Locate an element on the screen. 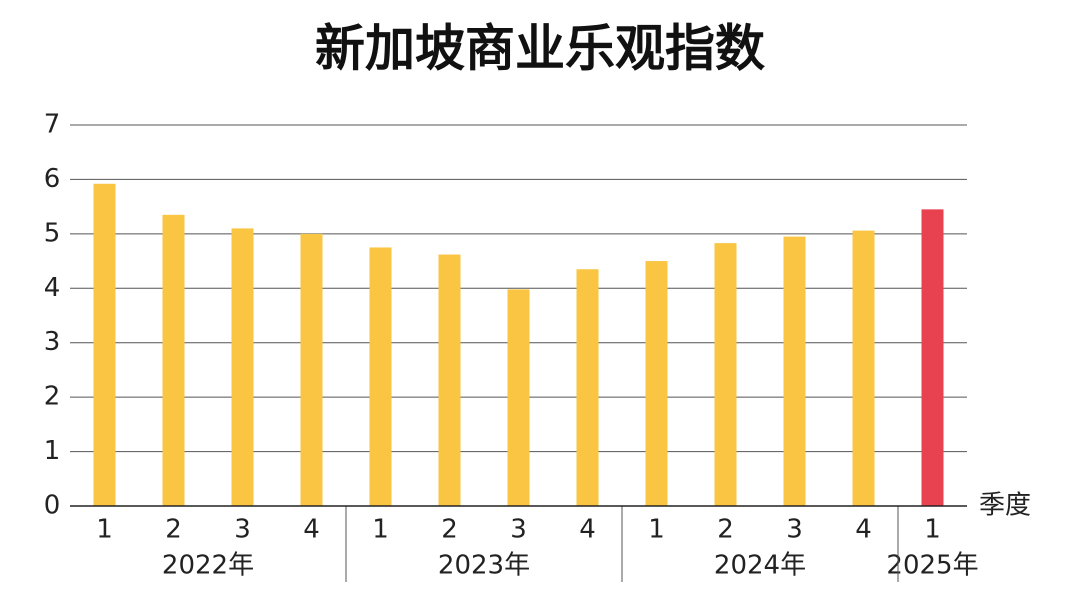 The image size is (1080, 596). chart-title: 新加坡商业乐观指数 is located at coordinates (540, 49).